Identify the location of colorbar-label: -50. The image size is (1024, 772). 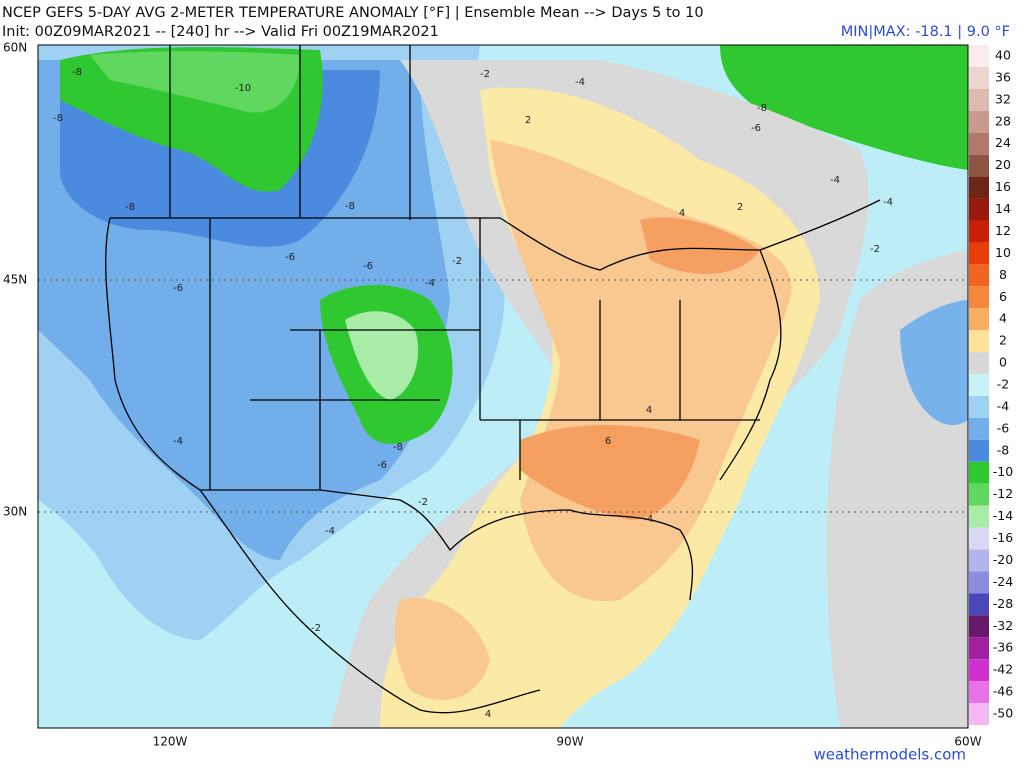
(1003, 713).